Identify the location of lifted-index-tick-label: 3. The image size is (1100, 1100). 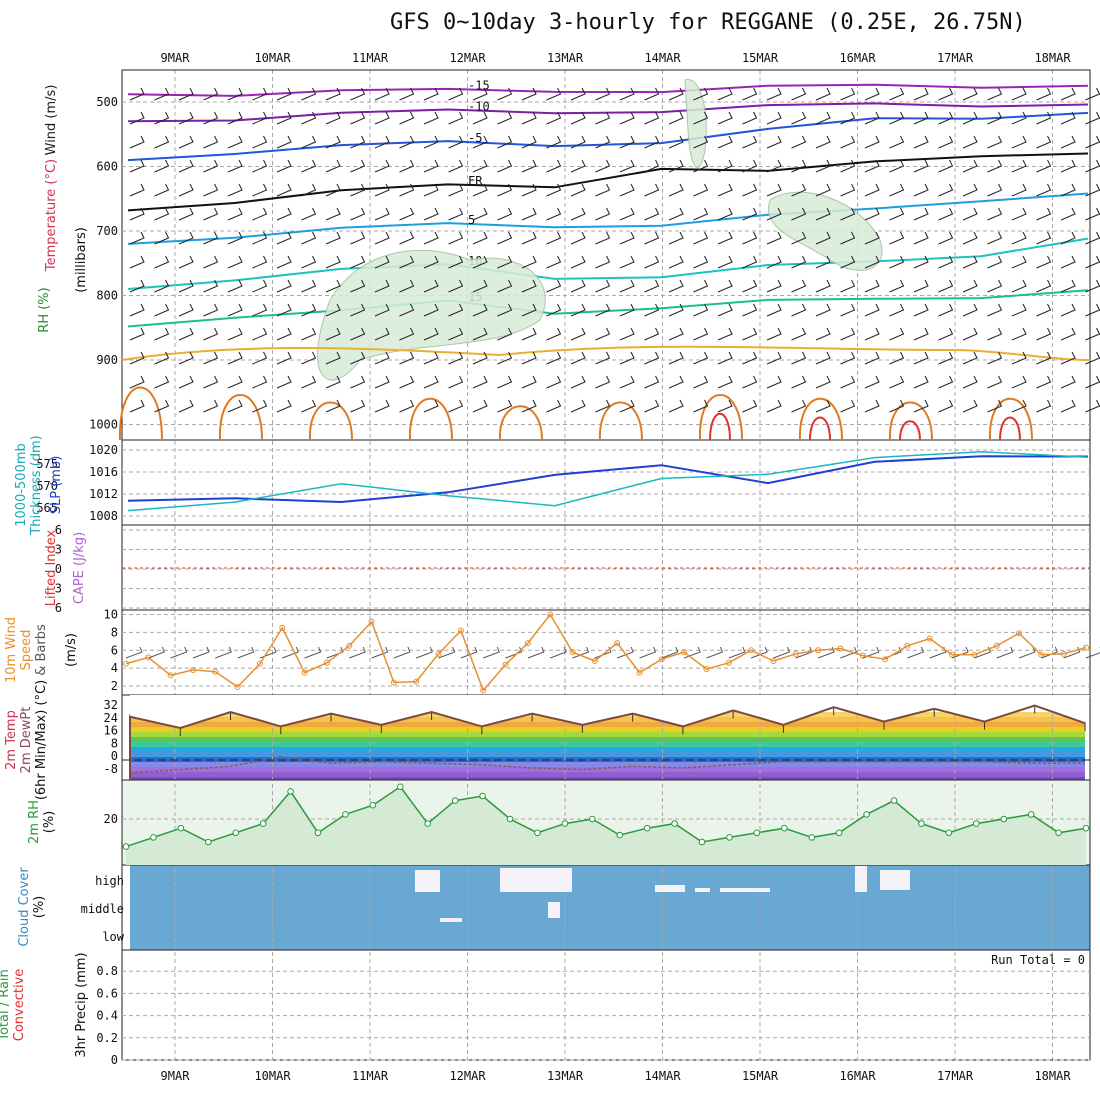
(58, 550).